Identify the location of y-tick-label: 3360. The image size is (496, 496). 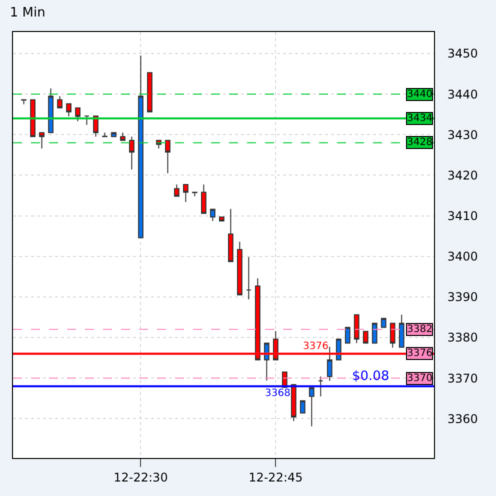
(462, 419).